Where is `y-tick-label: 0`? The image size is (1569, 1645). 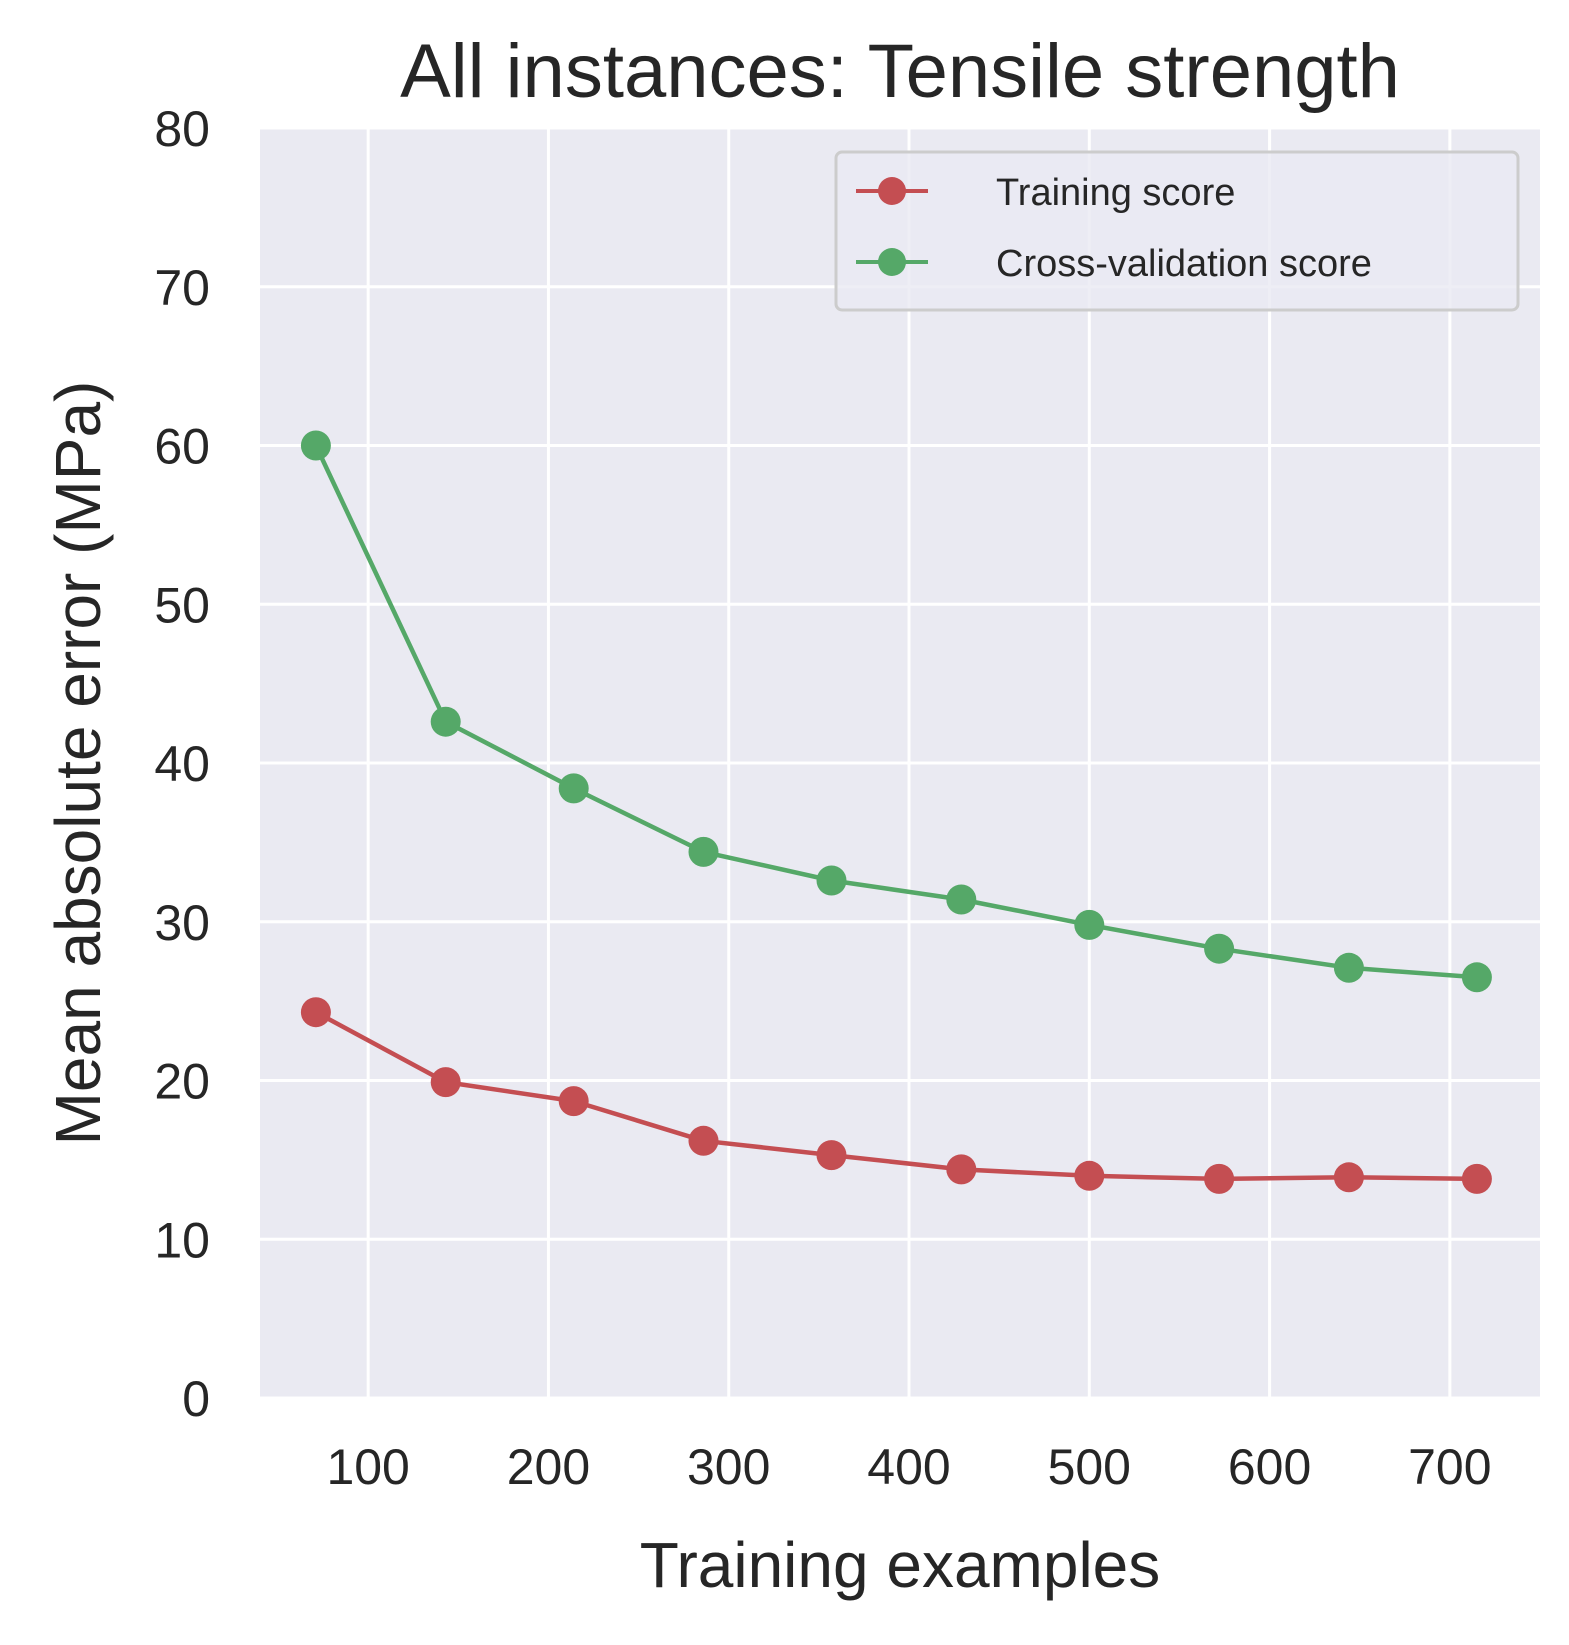 y-tick-label: 0 is located at coordinates (196, 1399).